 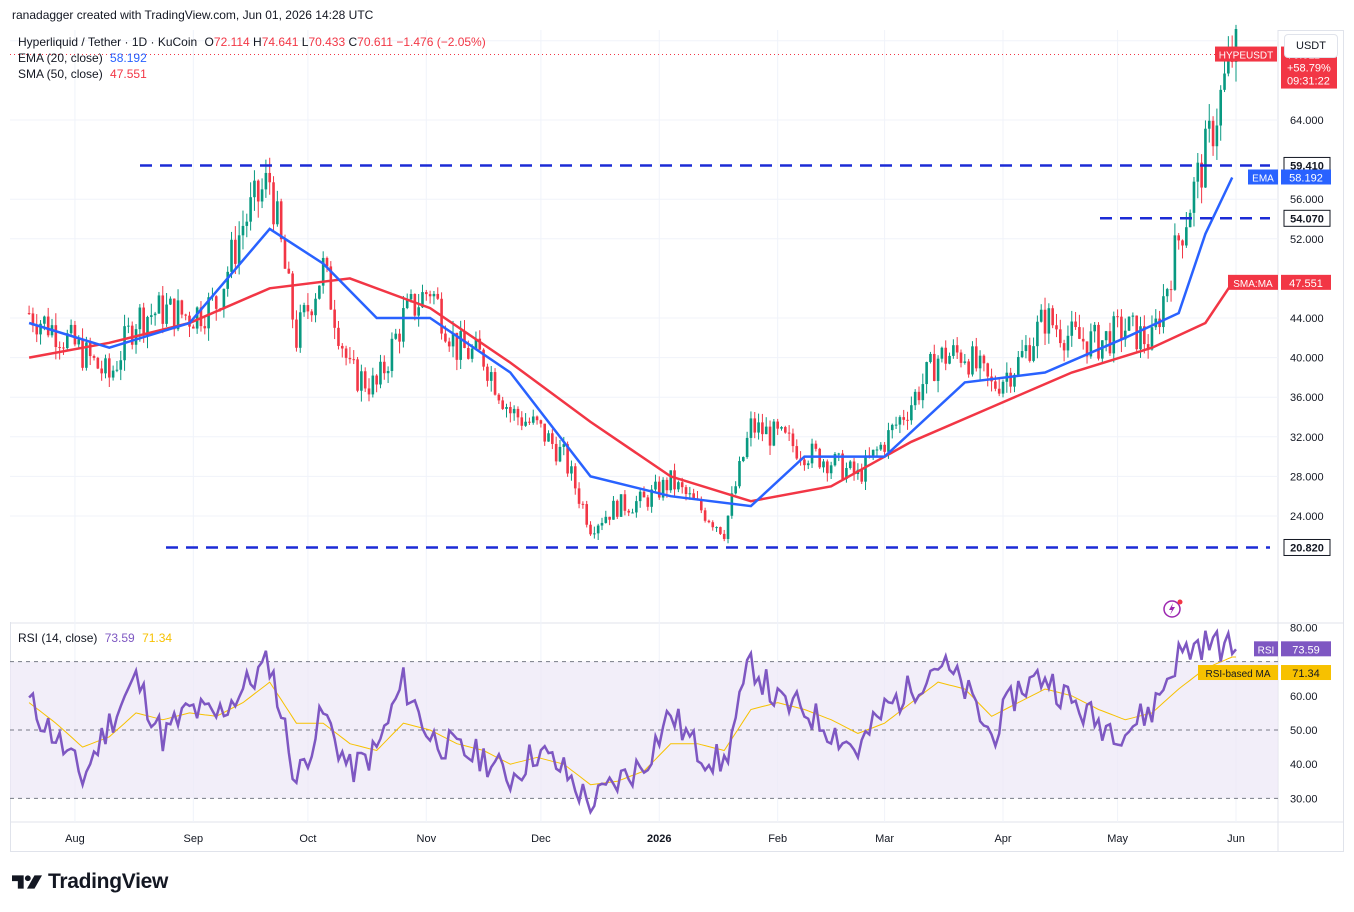 I want to click on brand-name: TradingView, so click(x=108, y=881).